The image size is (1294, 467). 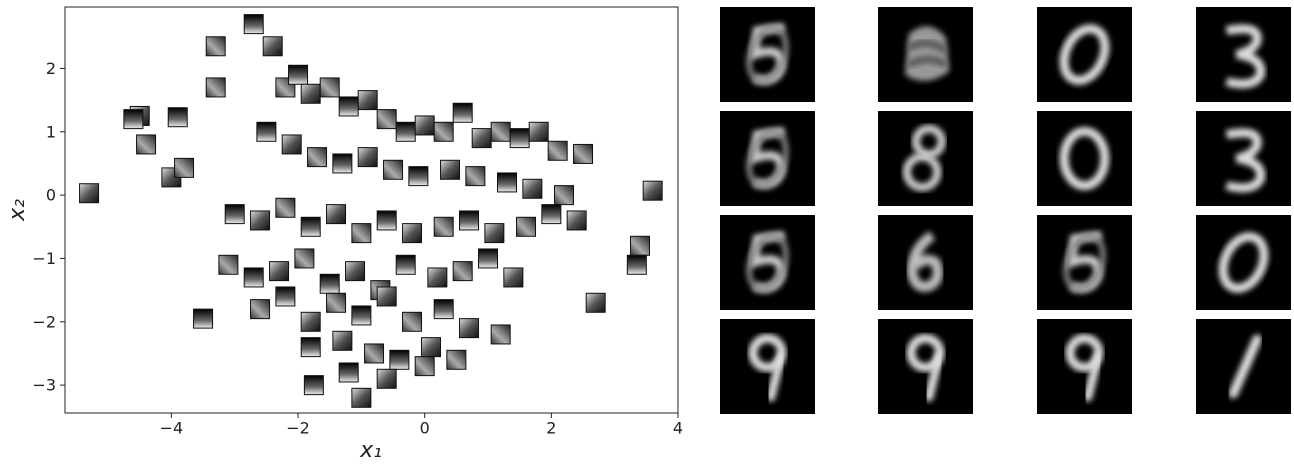 What do you see at coordinates (298, 428) in the screenshot?
I see `x-tick-label: −2` at bounding box center [298, 428].